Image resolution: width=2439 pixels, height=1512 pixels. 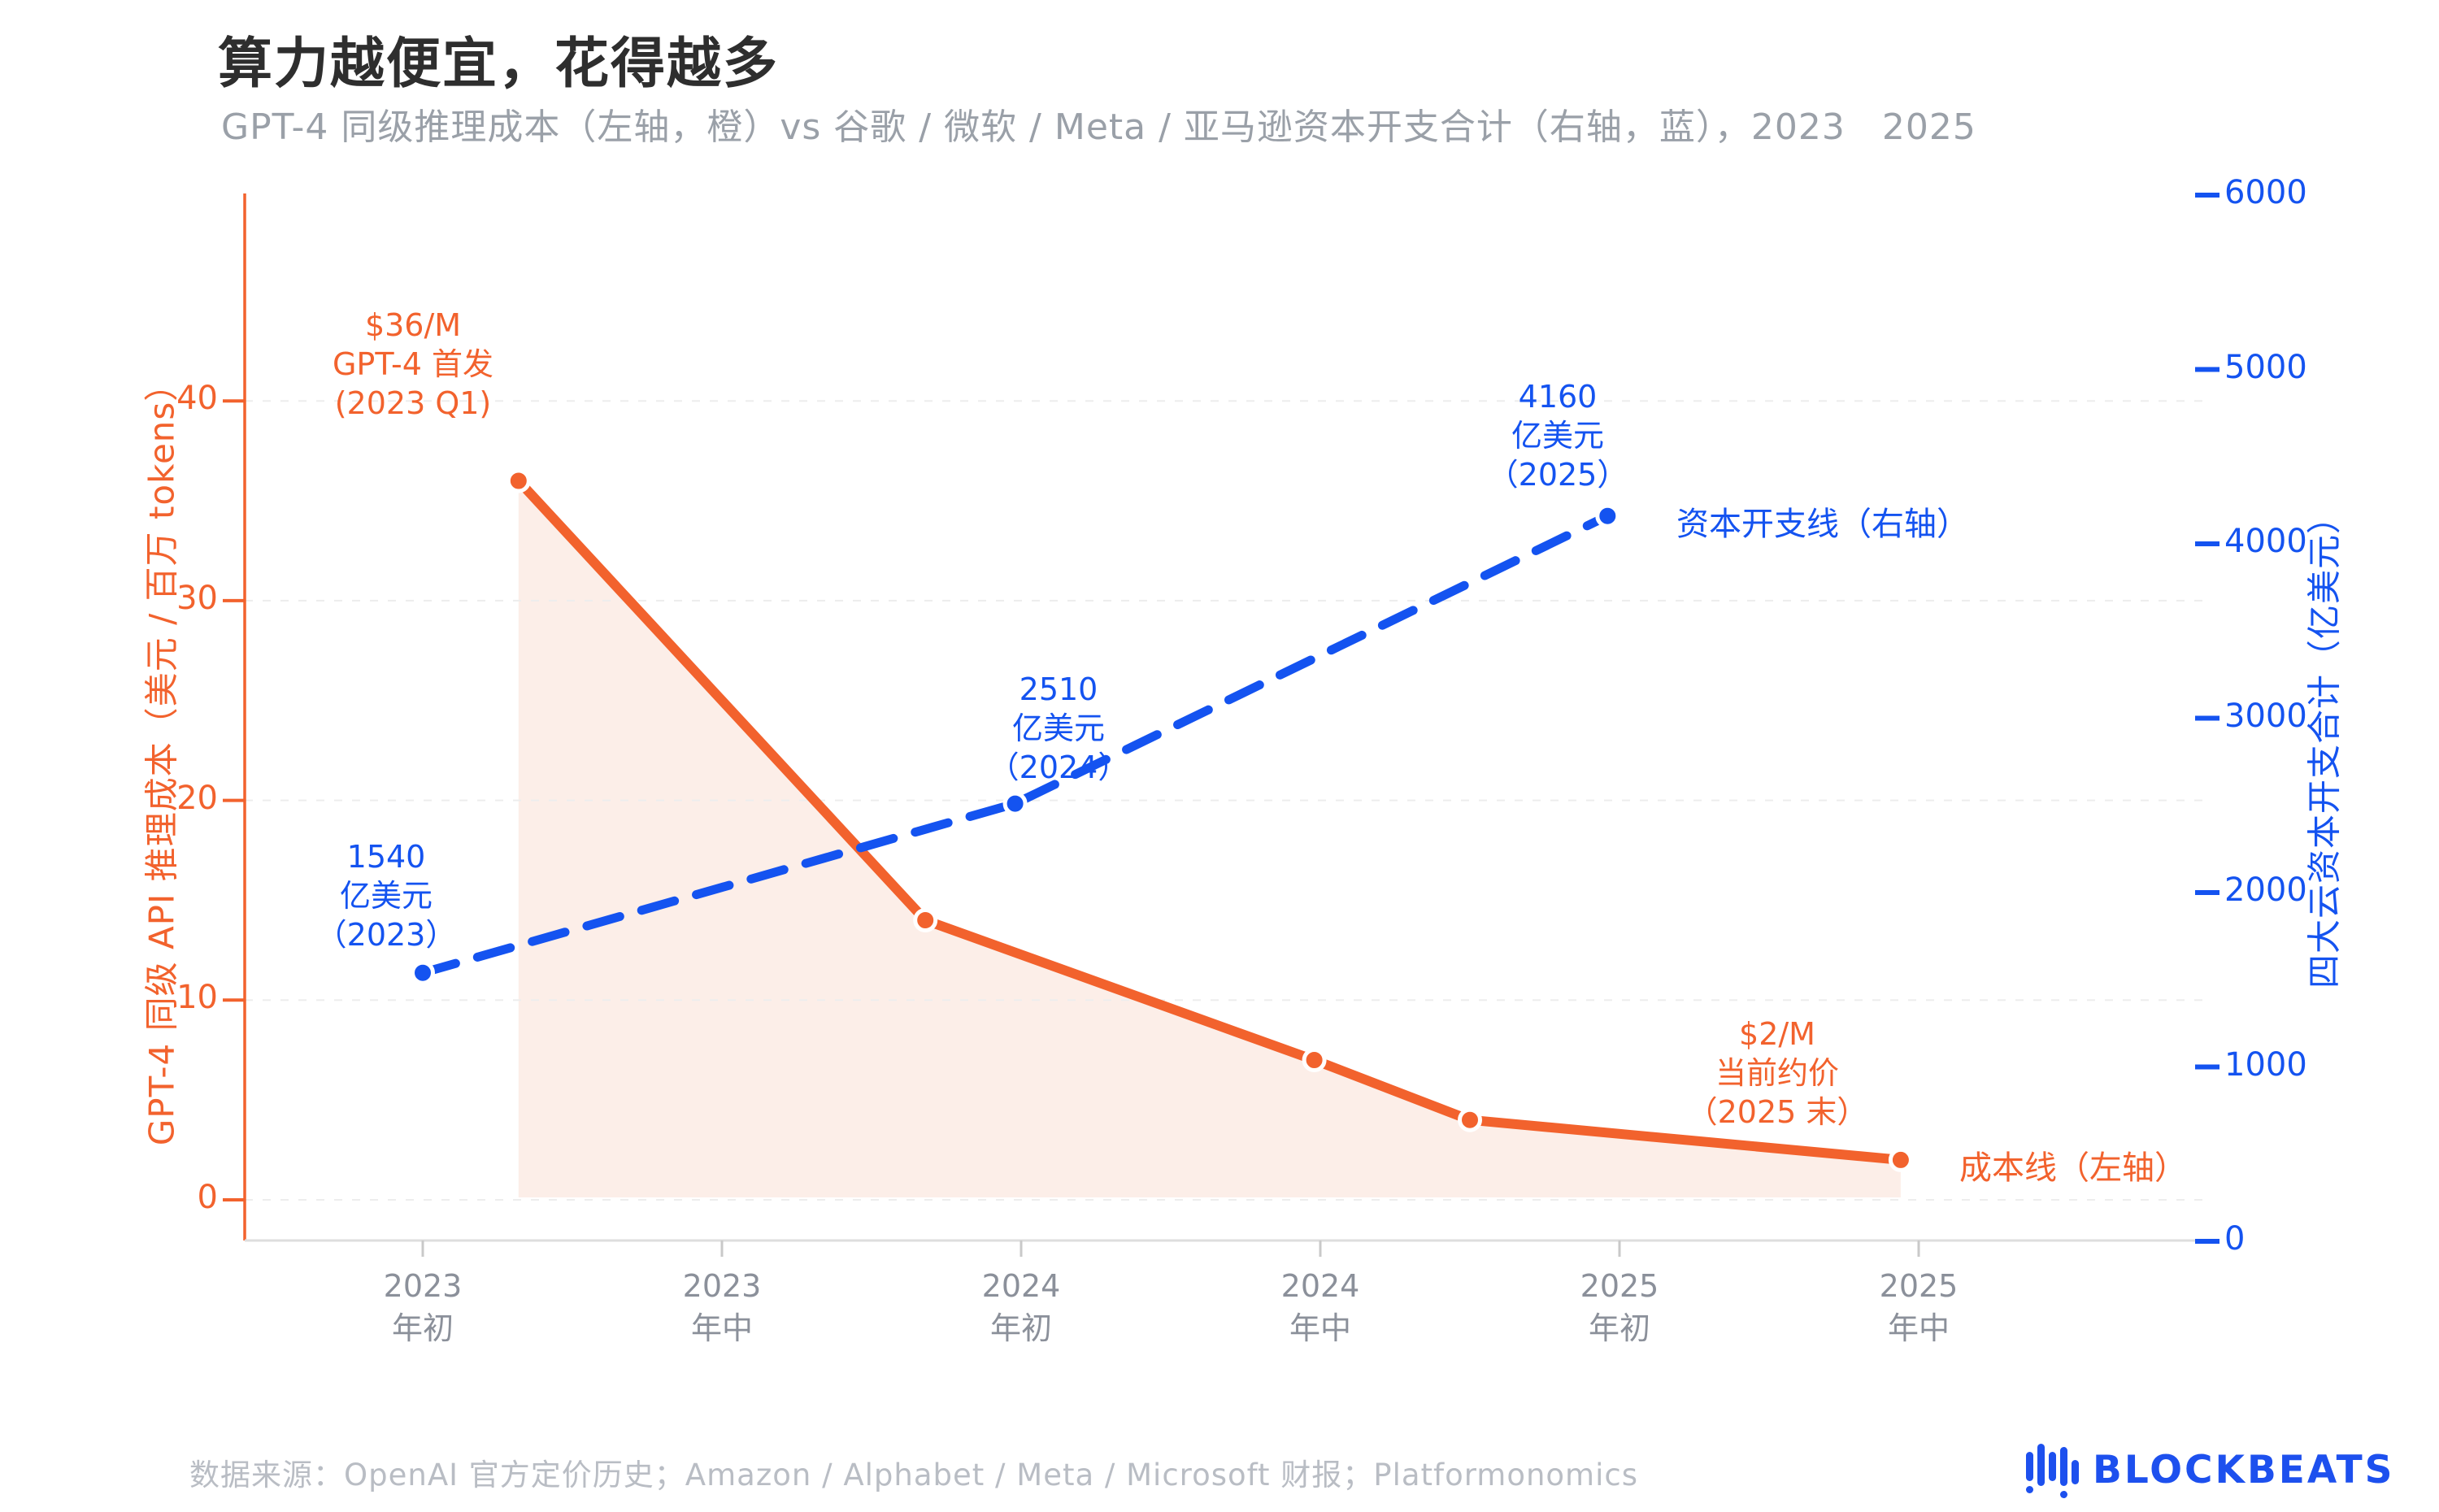 What do you see at coordinates (207, 1197) in the screenshot?
I see `left-axis-tick-label: 0` at bounding box center [207, 1197].